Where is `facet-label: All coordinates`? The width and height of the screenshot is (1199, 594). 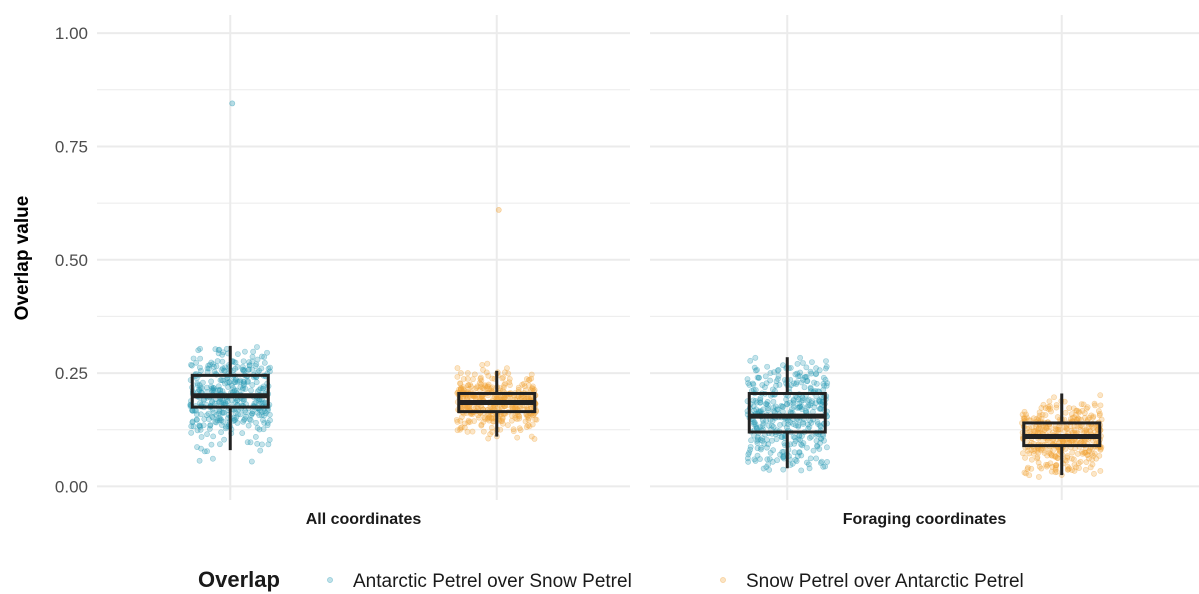 facet-label: All coordinates is located at coordinates (364, 519).